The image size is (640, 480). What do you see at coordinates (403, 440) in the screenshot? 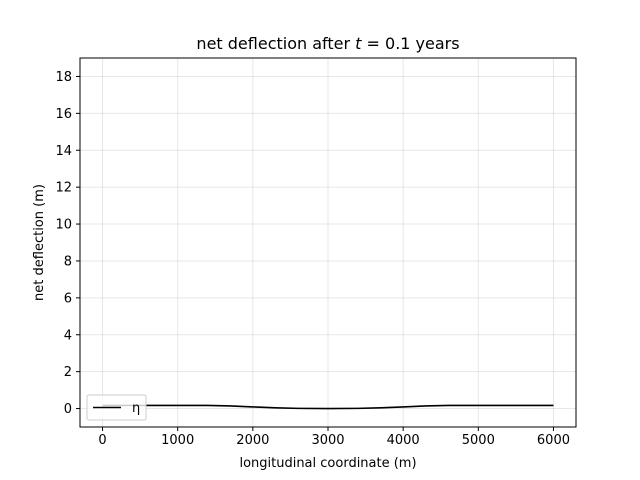
I see `x-tick-label: 4000` at bounding box center [403, 440].